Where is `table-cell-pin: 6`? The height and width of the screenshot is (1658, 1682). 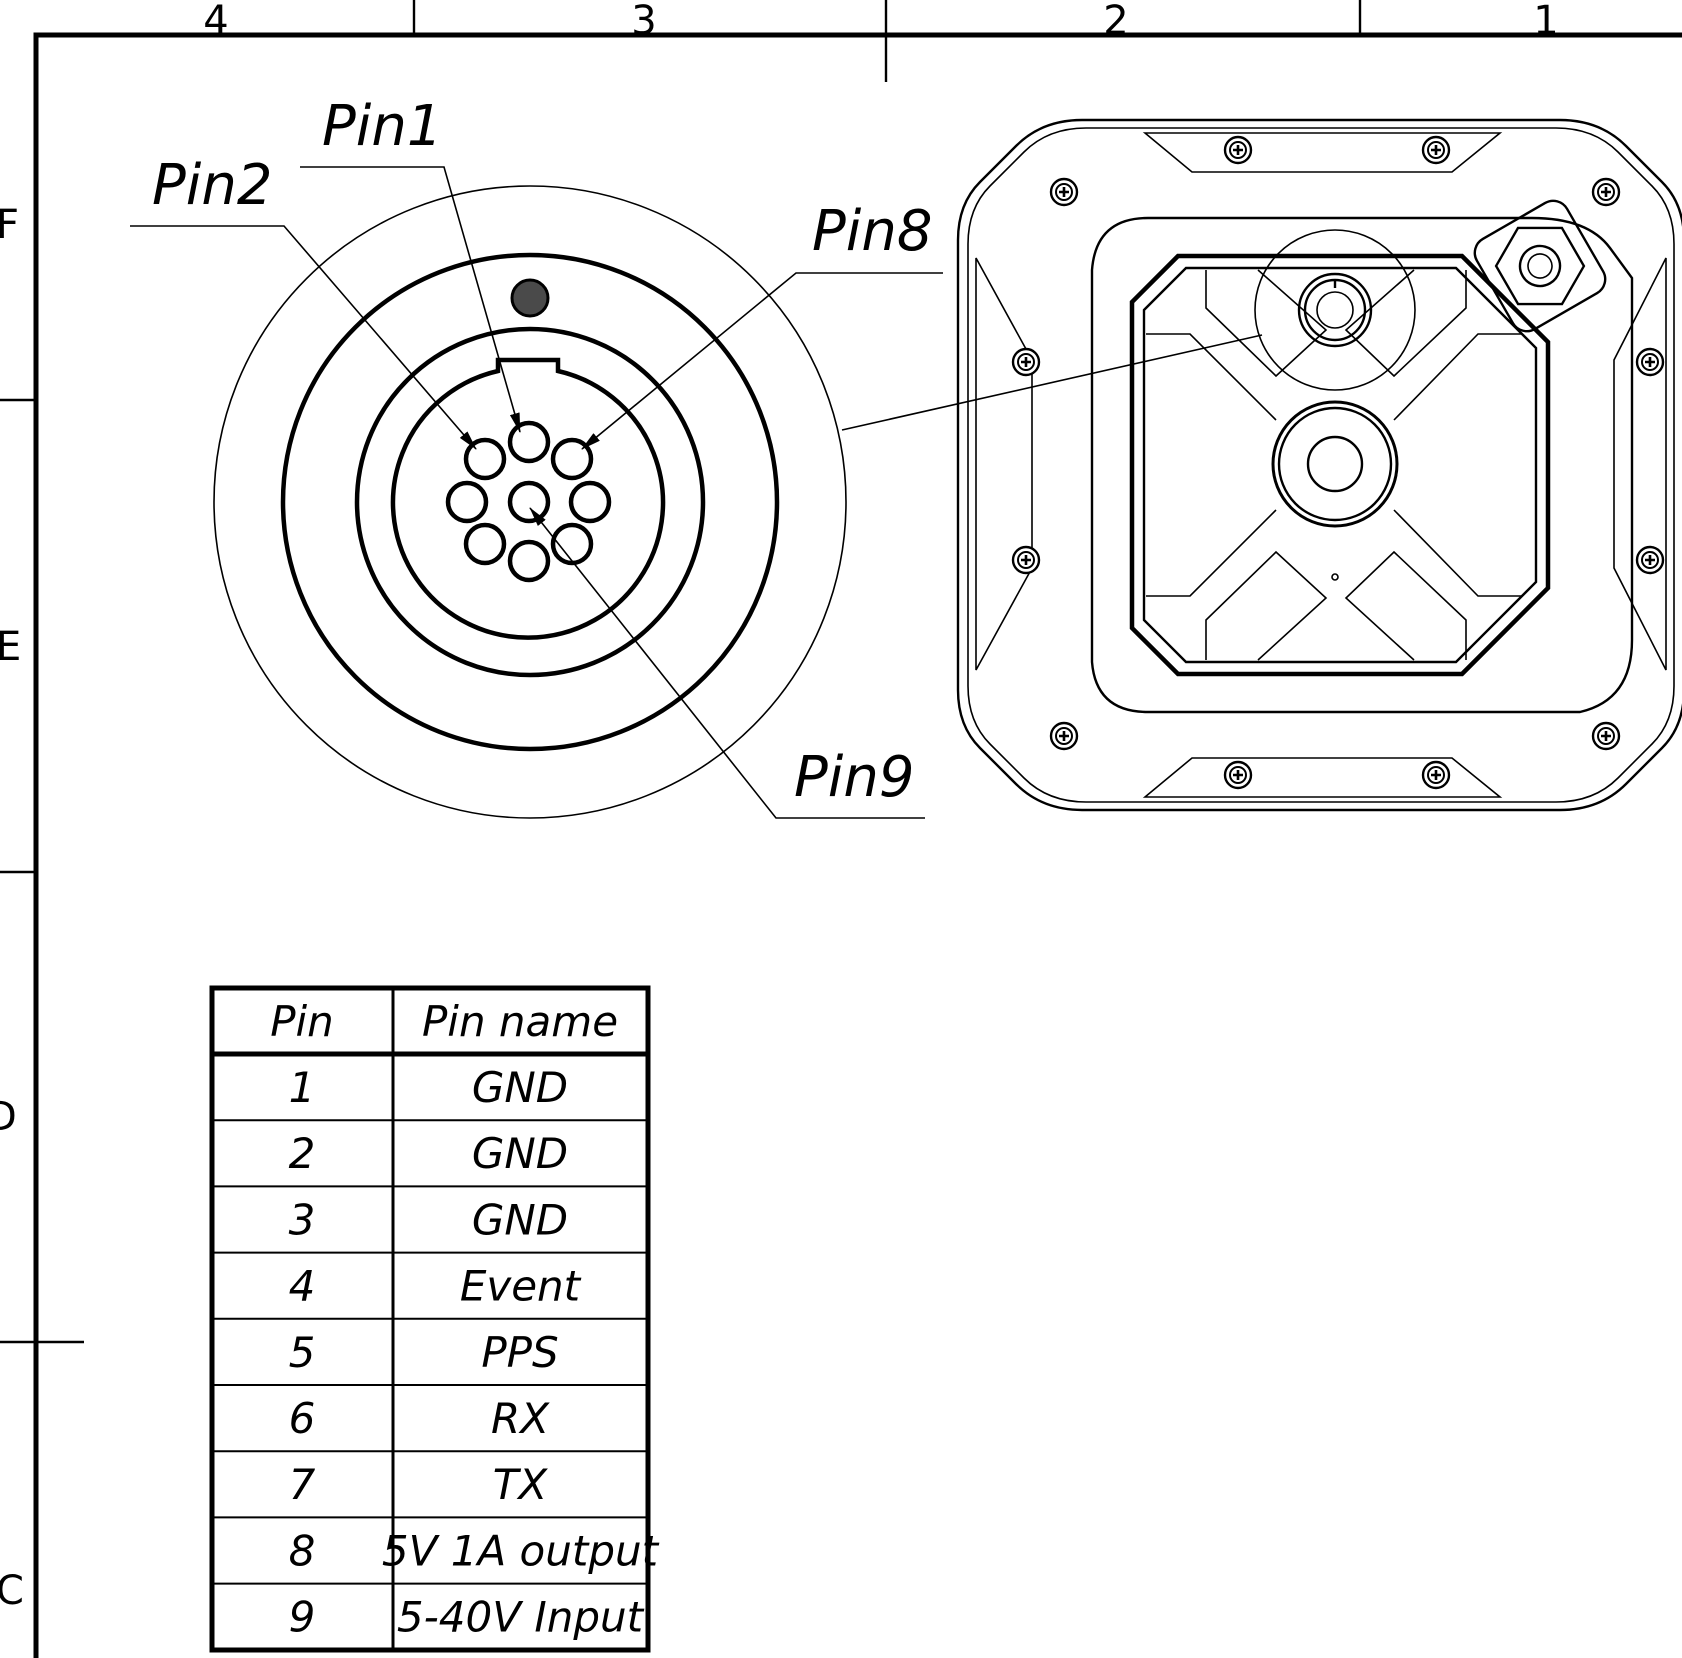 table-cell-pin: 6 is located at coordinates (302, 1418).